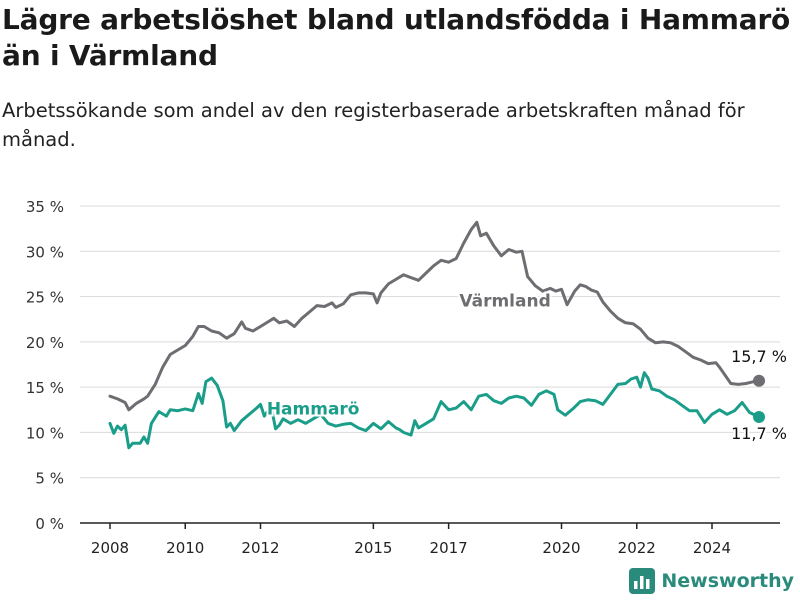 The image size is (800, 600). What do you see at coordinates (373, 548) in the screenshot?
I see `x-tick-label: 2015` at bounding box center [373, 548].